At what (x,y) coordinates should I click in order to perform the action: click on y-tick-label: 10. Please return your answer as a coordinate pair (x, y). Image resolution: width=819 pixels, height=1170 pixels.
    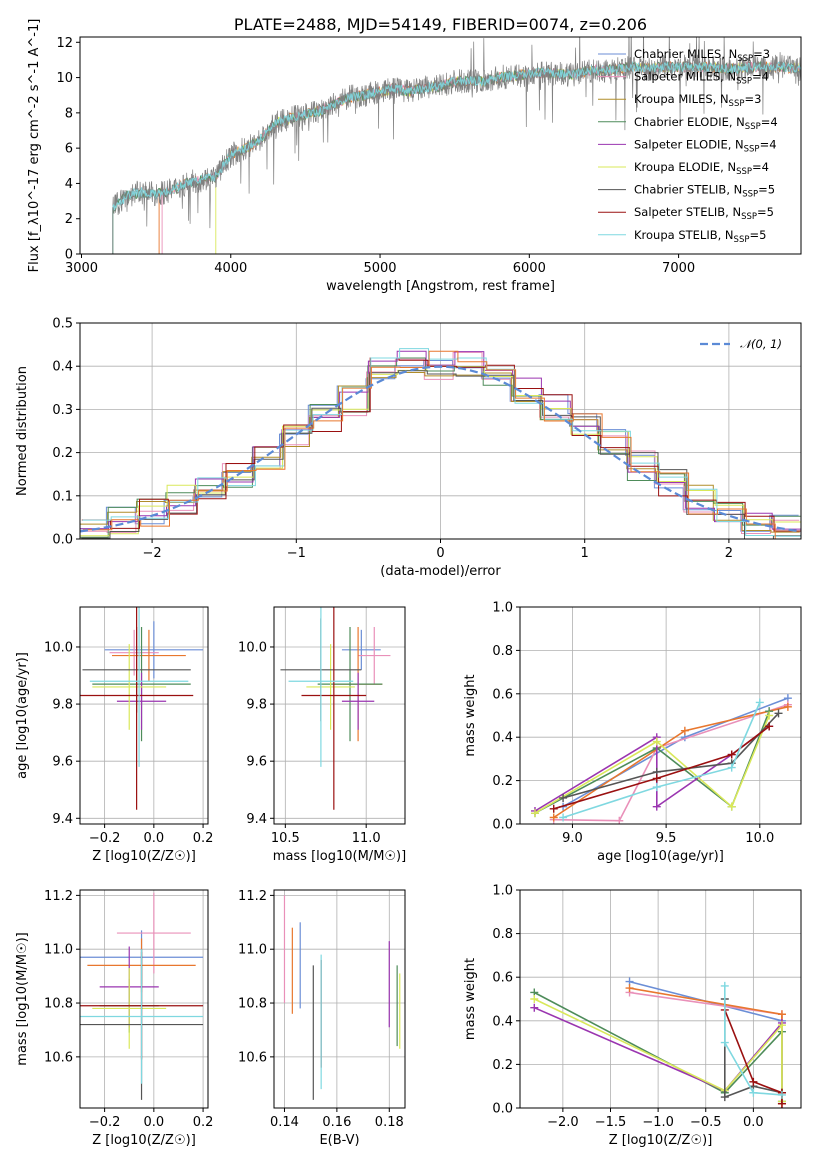
    Looking at the image, I should click on (64, 78).